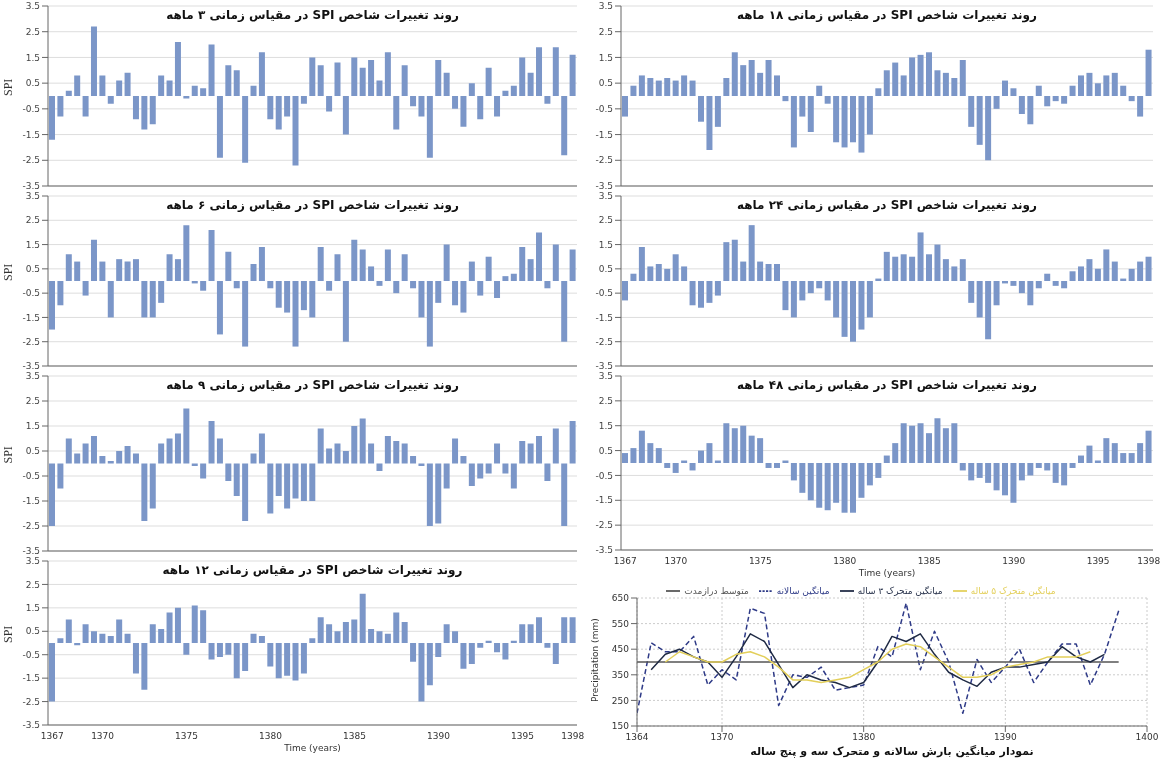  I want to click on x-tick-label: 1370, so click(103, 736).